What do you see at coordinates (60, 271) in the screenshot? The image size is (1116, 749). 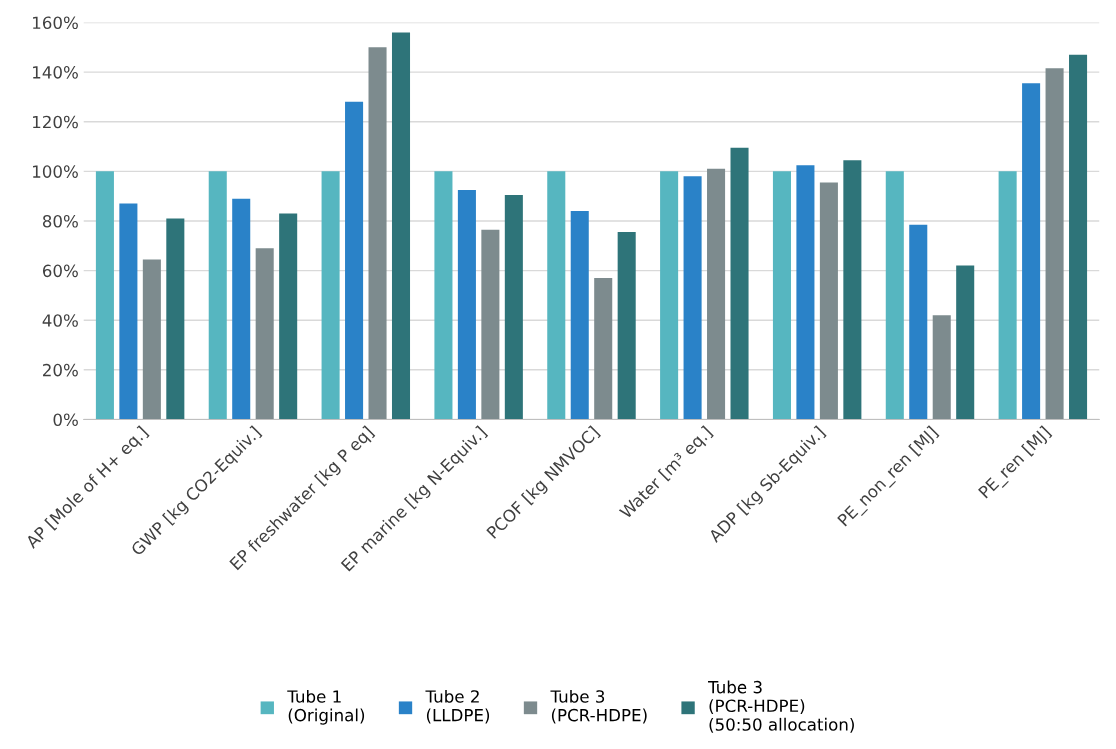 I see `y-tick-label: 60%` at bounding box center [60, 271].